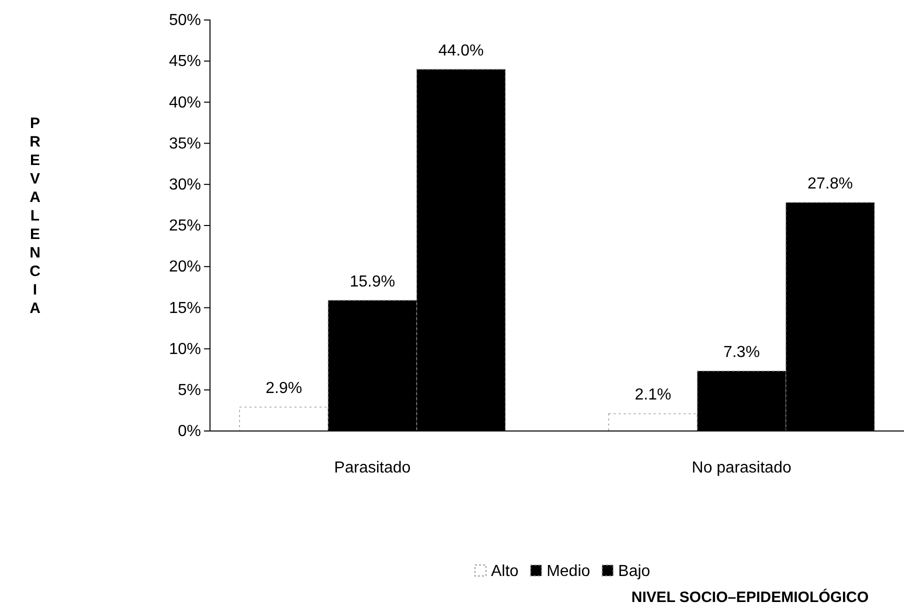 Image resolution: width=904 pixels, height=614 pixels. I want to click on y-tick-label: 10%, so click(184, 349).